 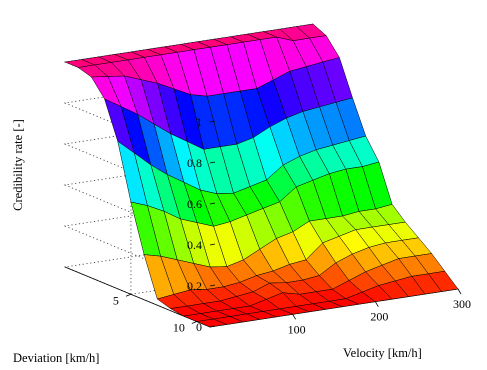 I want to click on deviation-axis-label: Deviation [km/h], so click(x=56, y=358).